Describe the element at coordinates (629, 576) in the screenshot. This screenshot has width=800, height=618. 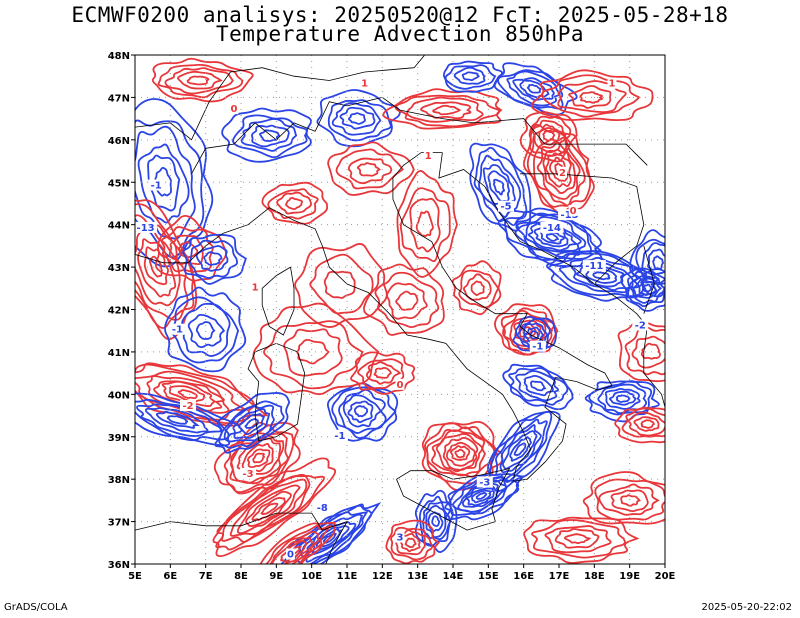
I see `lon-tick-label: 19E` at that location.